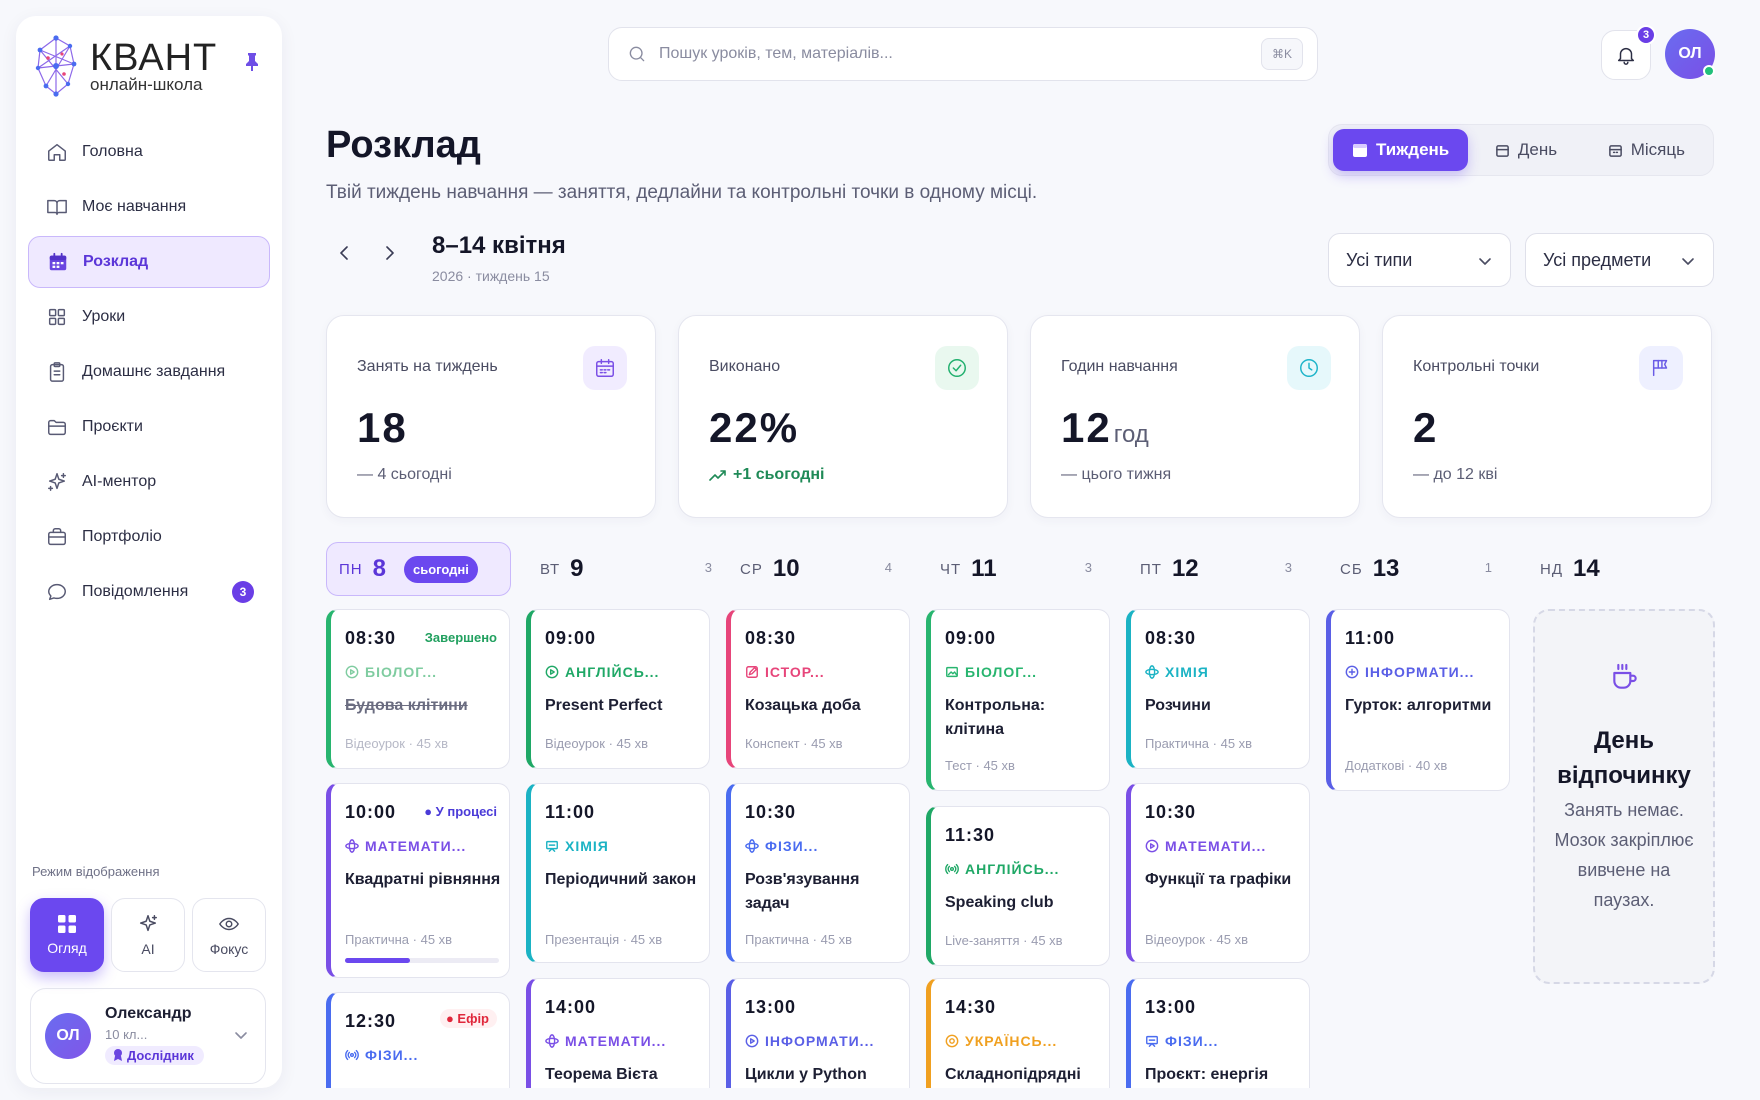 The height and width of the screenshot is (1100, 1760). What do you see at coordinates (148, 1036) in the screenshot?
I see `user-card: ОЛ Олександр 10 кл... Дослідник` at bounding box center [148, 1036].